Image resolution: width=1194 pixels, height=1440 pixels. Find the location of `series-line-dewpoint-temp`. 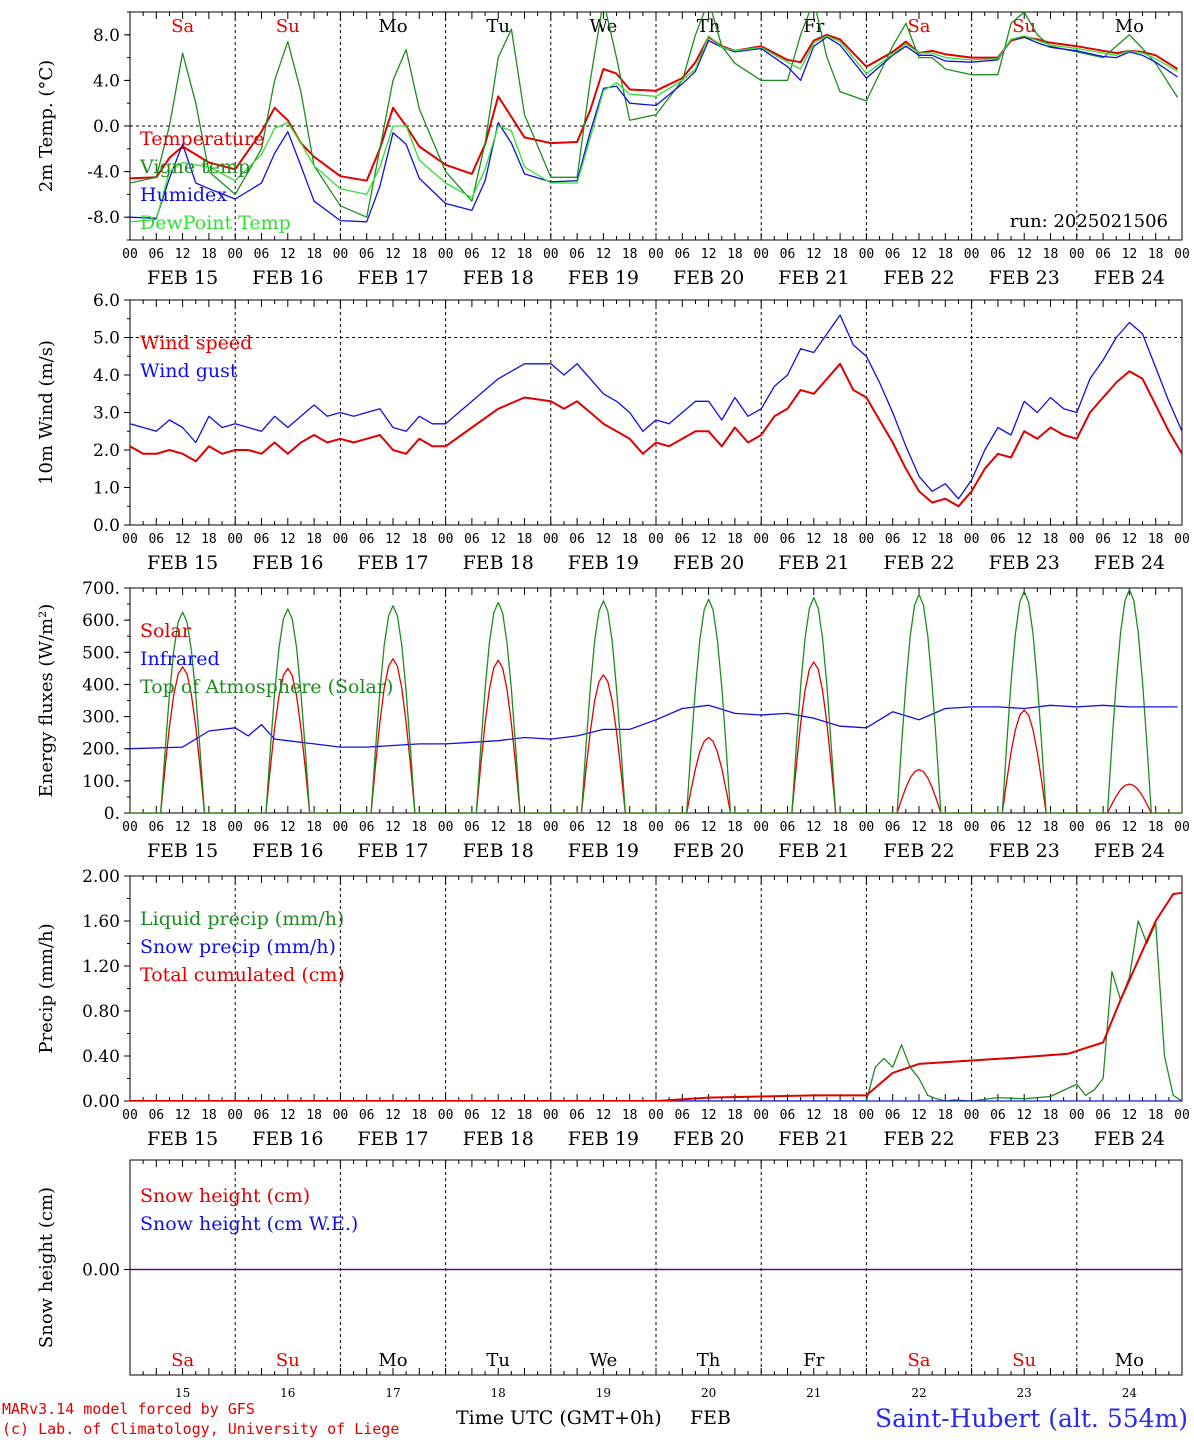

series-line-dewpoint-temp is located at coordinates (654, 129).